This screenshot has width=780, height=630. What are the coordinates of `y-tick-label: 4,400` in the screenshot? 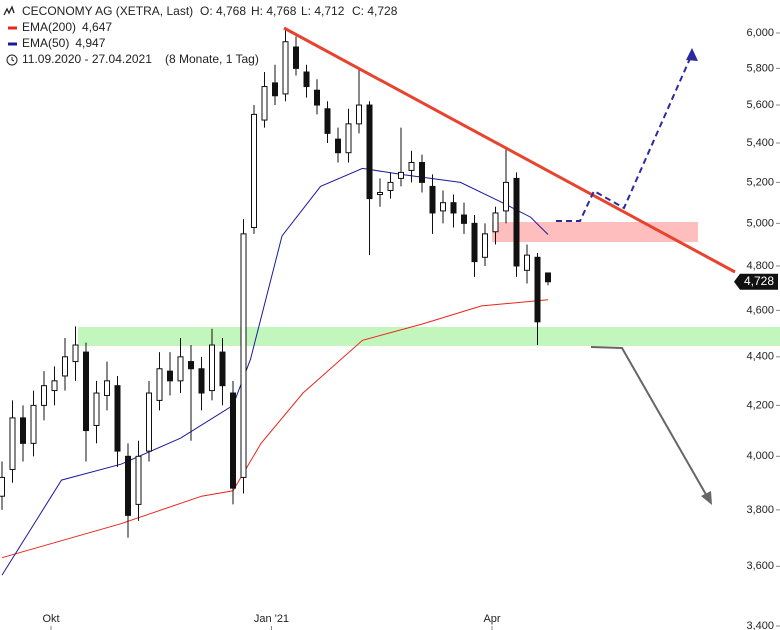 It's located at (760, 357).